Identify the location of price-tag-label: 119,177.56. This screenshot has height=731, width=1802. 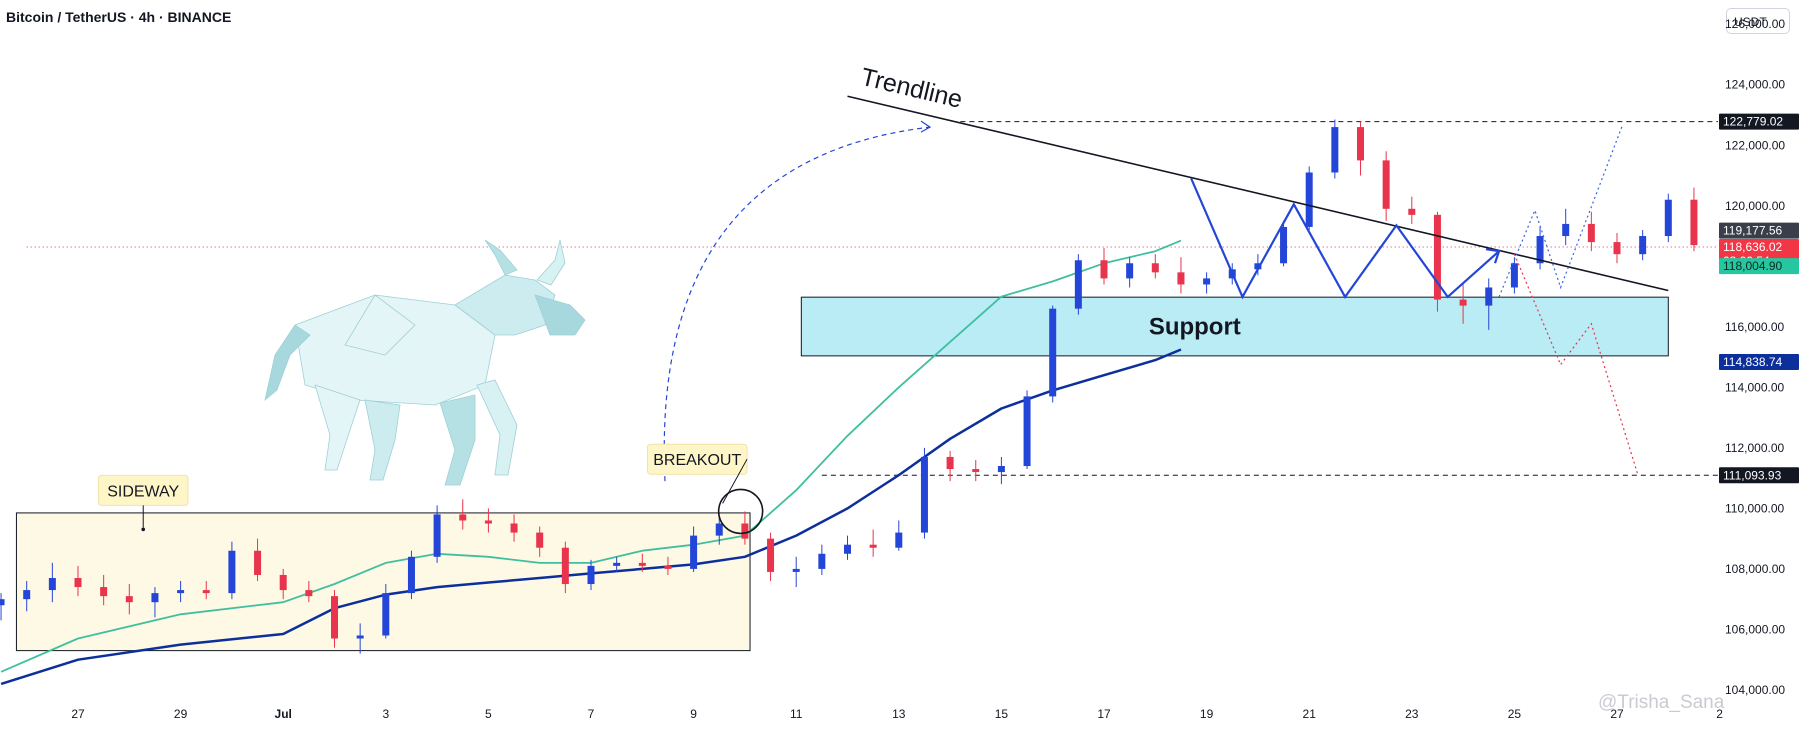
(1752, 231).